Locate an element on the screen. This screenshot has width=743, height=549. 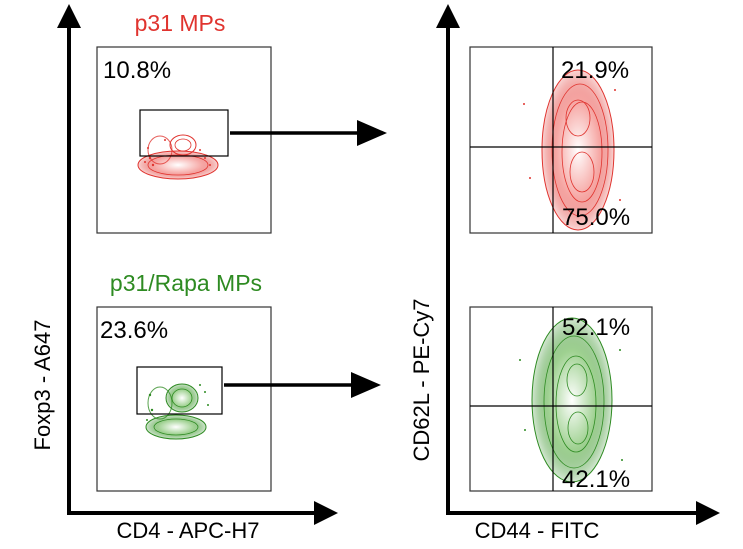
lower-right-percent: 75.0% is located at coordinates (596, 217).